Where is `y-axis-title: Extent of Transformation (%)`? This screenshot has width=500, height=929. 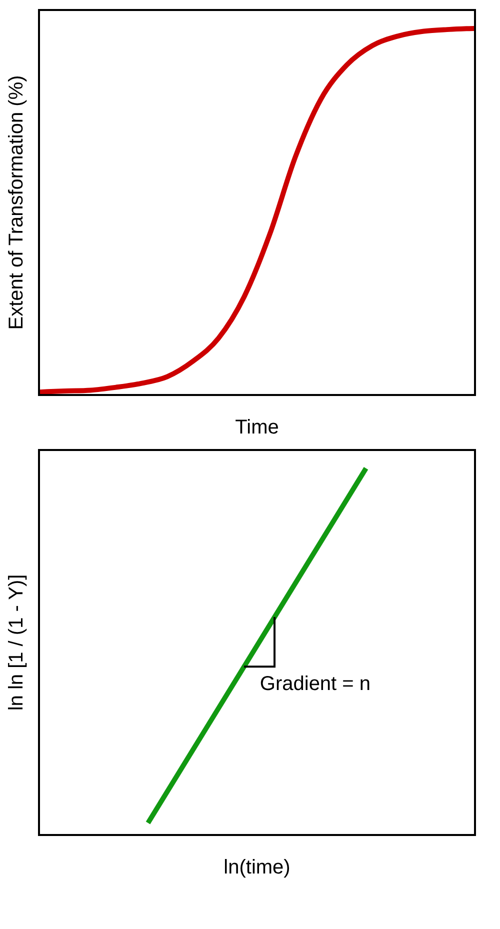 y-axis-title: Extent of Transformation (%) is located at coordinates (17, 202).